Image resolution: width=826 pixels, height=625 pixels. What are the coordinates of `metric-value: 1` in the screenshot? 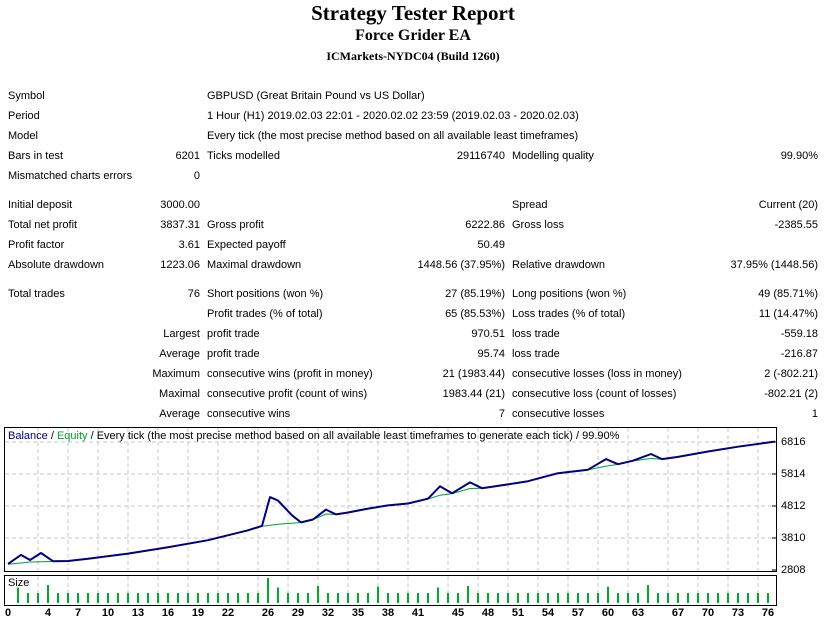 It's located at (814, 414).